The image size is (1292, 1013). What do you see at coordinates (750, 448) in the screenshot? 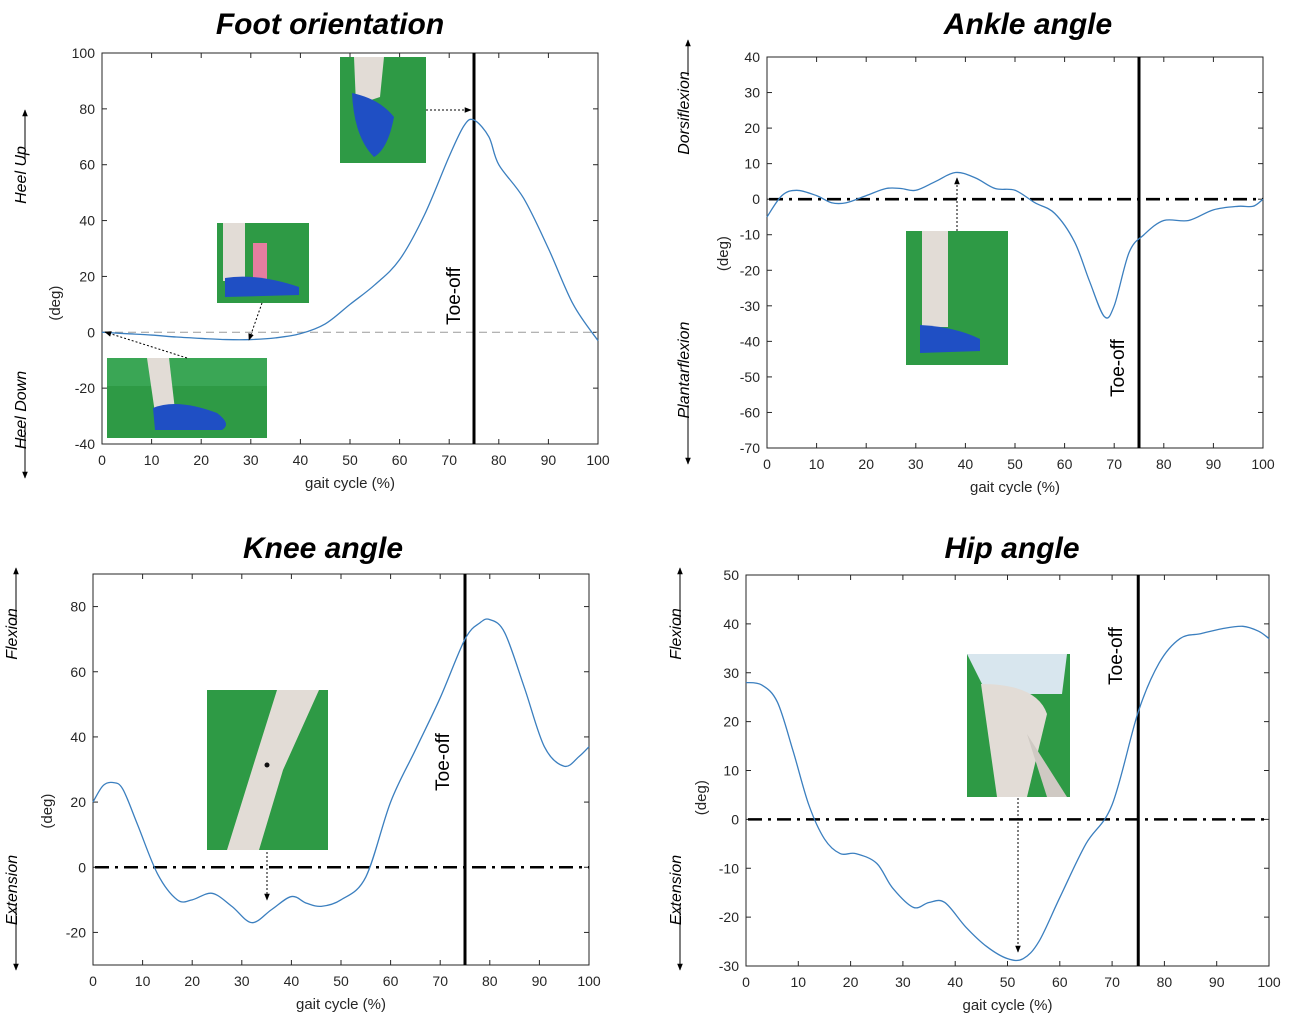
I see `y-tick-label: -70` at bounding box center [750, 448].